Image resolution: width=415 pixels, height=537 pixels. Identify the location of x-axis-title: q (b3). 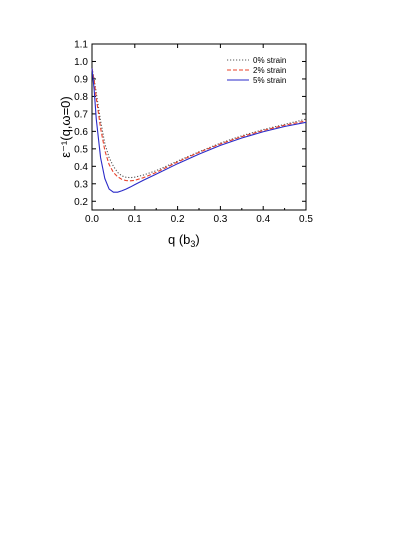
(184, 240).